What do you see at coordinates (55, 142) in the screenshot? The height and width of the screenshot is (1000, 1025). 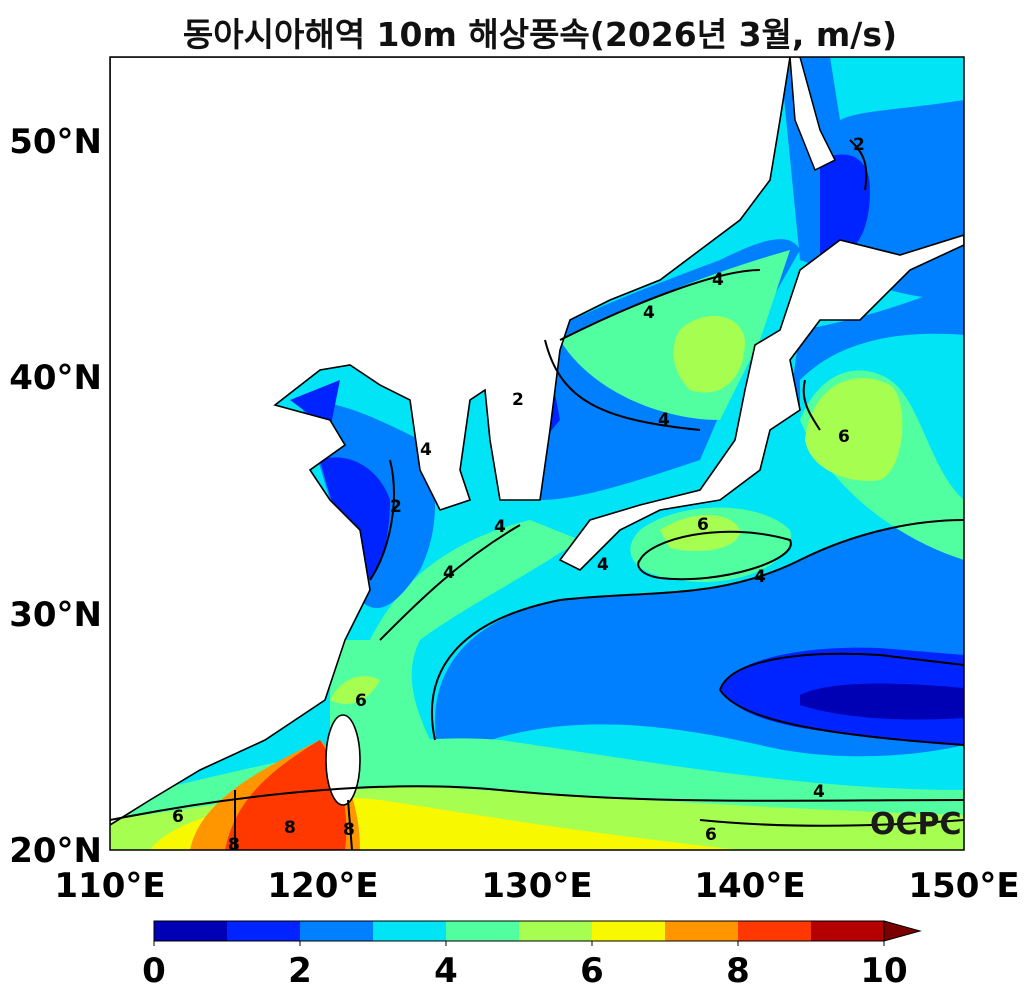 I see `y-tick-label: 50°N` at bounding box center [55, 142].